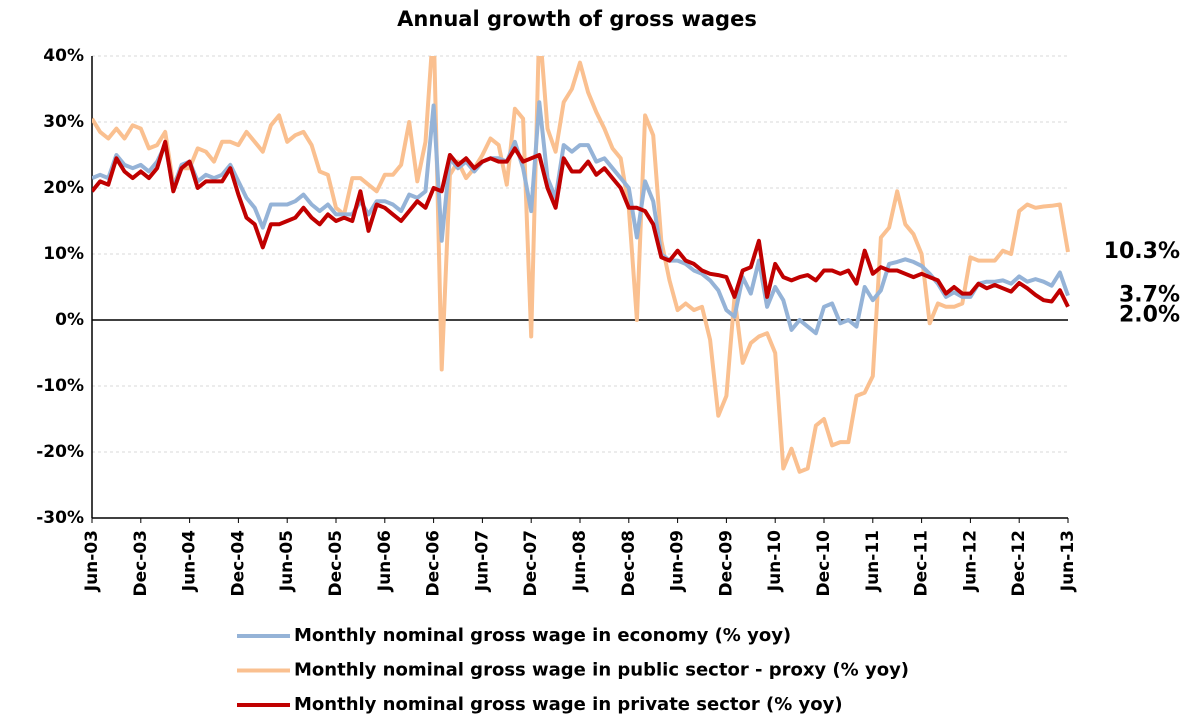  Describe the element at coordinates (336, 563) in the screenshot. I see `x-tick-label: Dec-05` at that location.